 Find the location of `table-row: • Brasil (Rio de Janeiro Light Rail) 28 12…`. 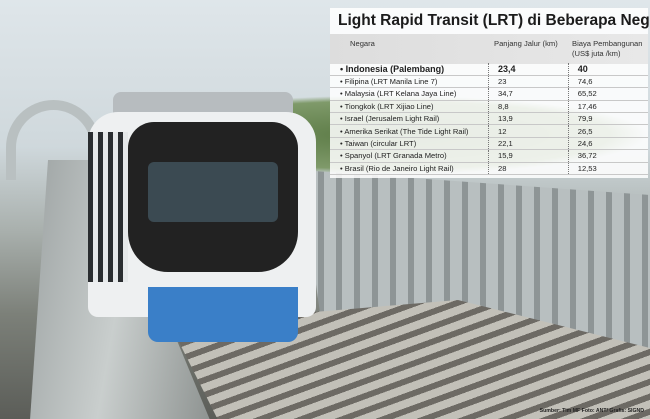

table-row: • Brasil (Rio de Janeiro Light Rail) 28 12… is located at coordinates (489, 169).